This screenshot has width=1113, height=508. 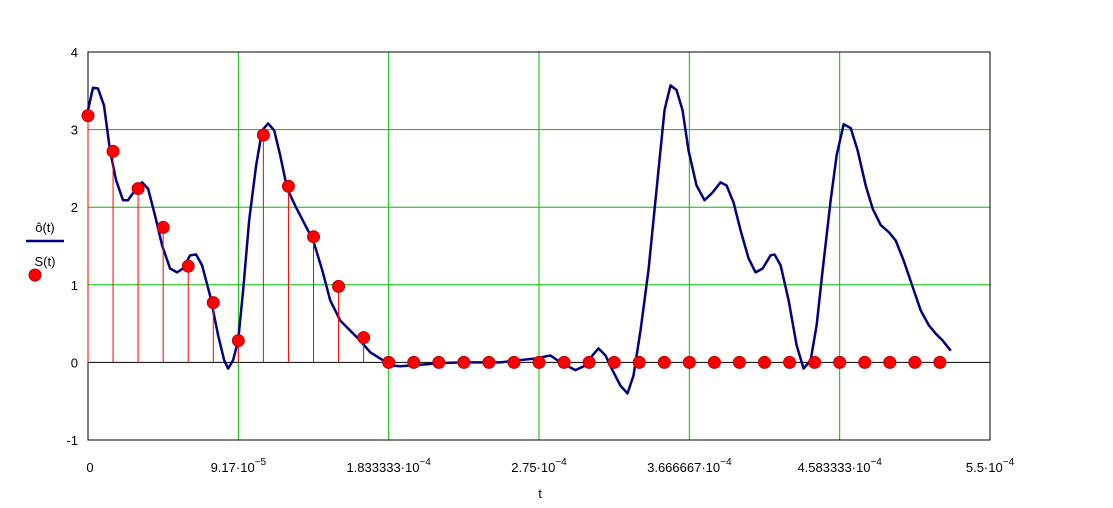 What do you see at coordinates (72, 440) in the screenshot?
I see `y-tick-label: -1` at bounding box center [72, 440].